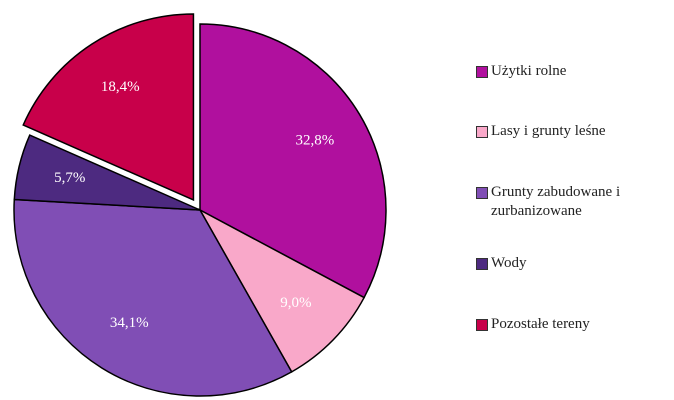 The height and width of the screenshot is (400, 674). I want to click on legend-label: Grunty zabudowane i zurbanizowane, so click(556, 201).